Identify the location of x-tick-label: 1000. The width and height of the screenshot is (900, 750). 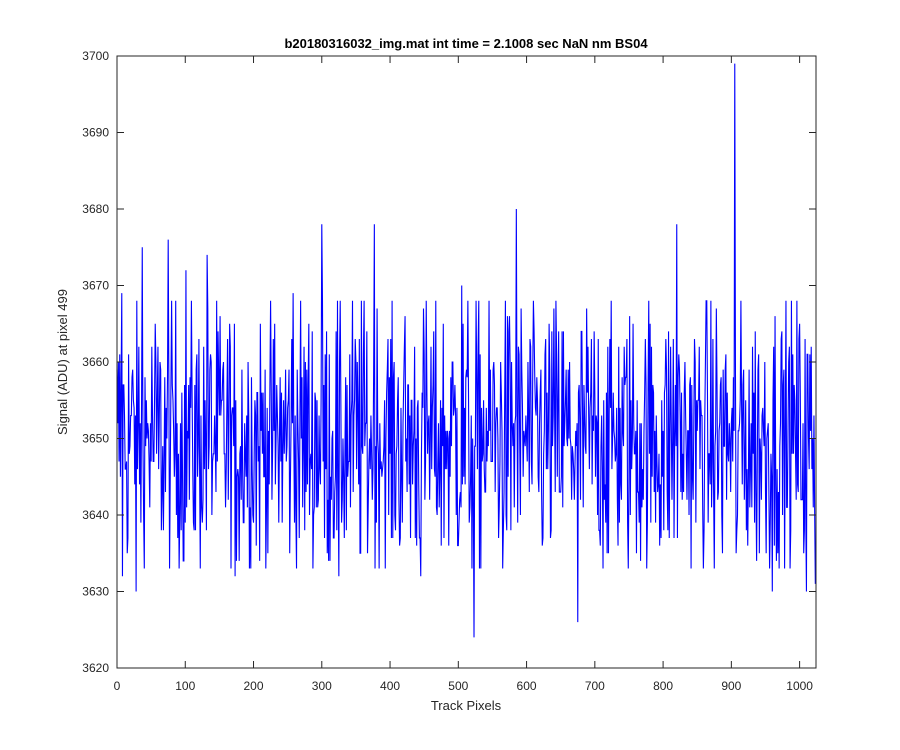
(799, 686).